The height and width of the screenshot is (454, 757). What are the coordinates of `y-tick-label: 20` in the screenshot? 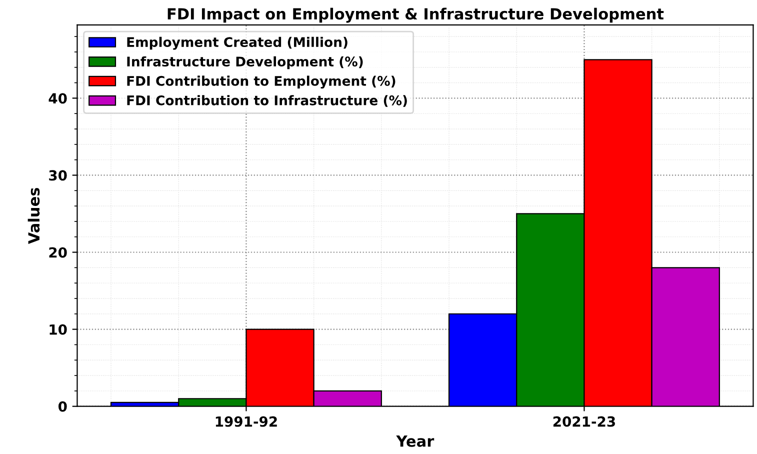 It's located at (58, 252).